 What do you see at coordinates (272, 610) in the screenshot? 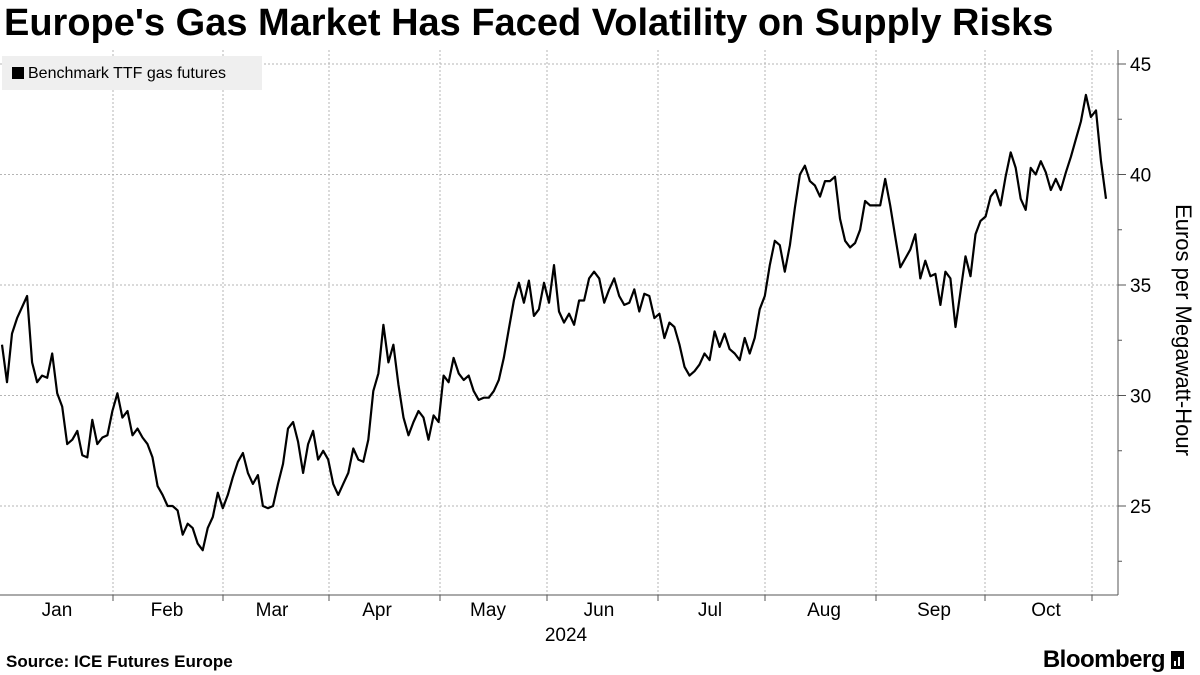
I see `x-tick-label-mar: Mar` at bounding box center [272, 610].